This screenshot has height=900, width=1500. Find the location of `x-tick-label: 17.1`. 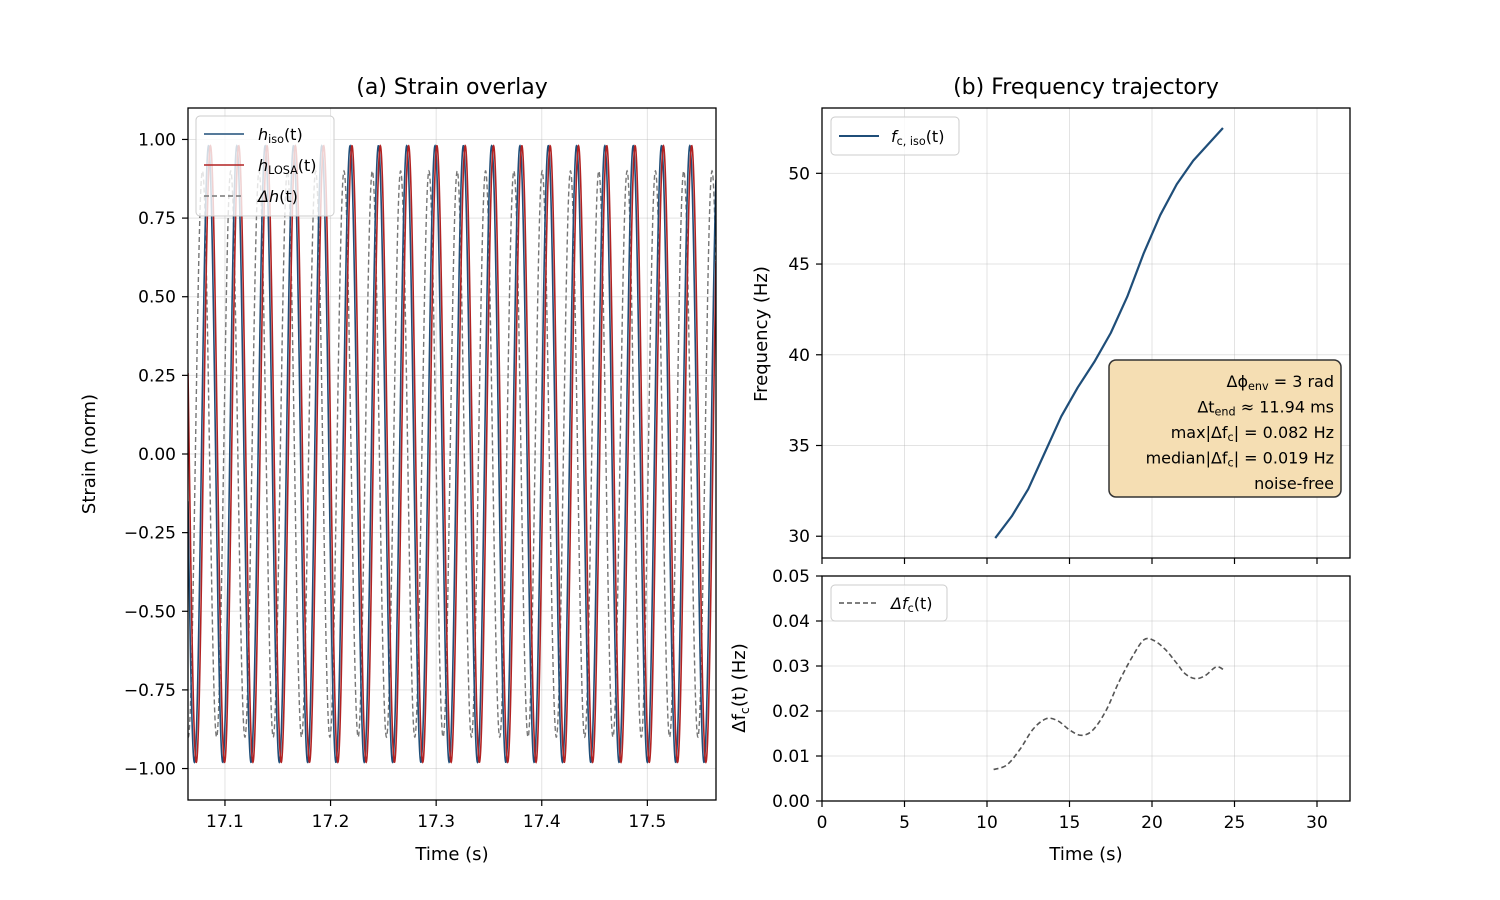

x-tick-label: 17.1 is located at coordinates (225, 822).